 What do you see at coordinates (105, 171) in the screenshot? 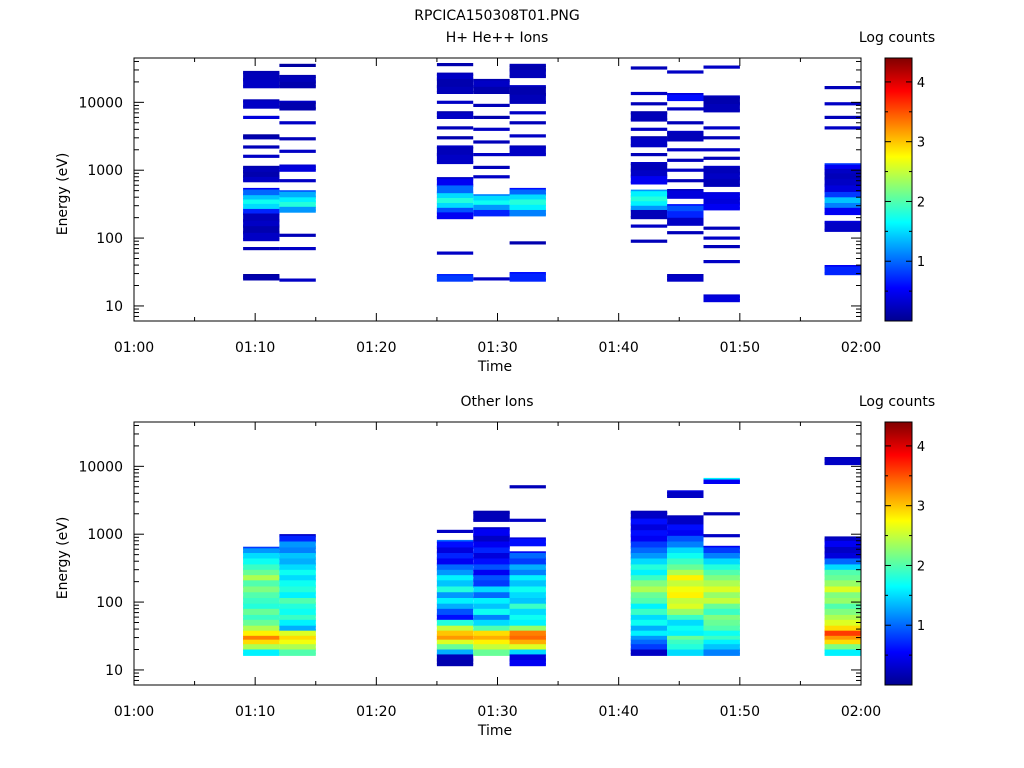
I see `panel-top-y-tick-label: 1000` at bounding box center [105, 171].